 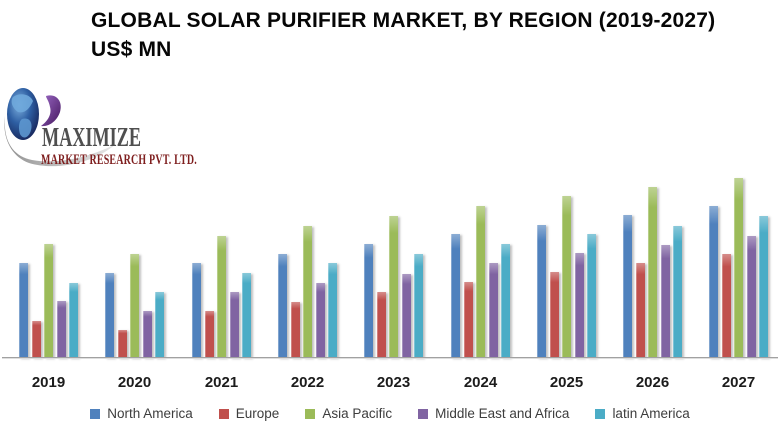 I want to click on bar-group-2026, so click(x=652, y=264).